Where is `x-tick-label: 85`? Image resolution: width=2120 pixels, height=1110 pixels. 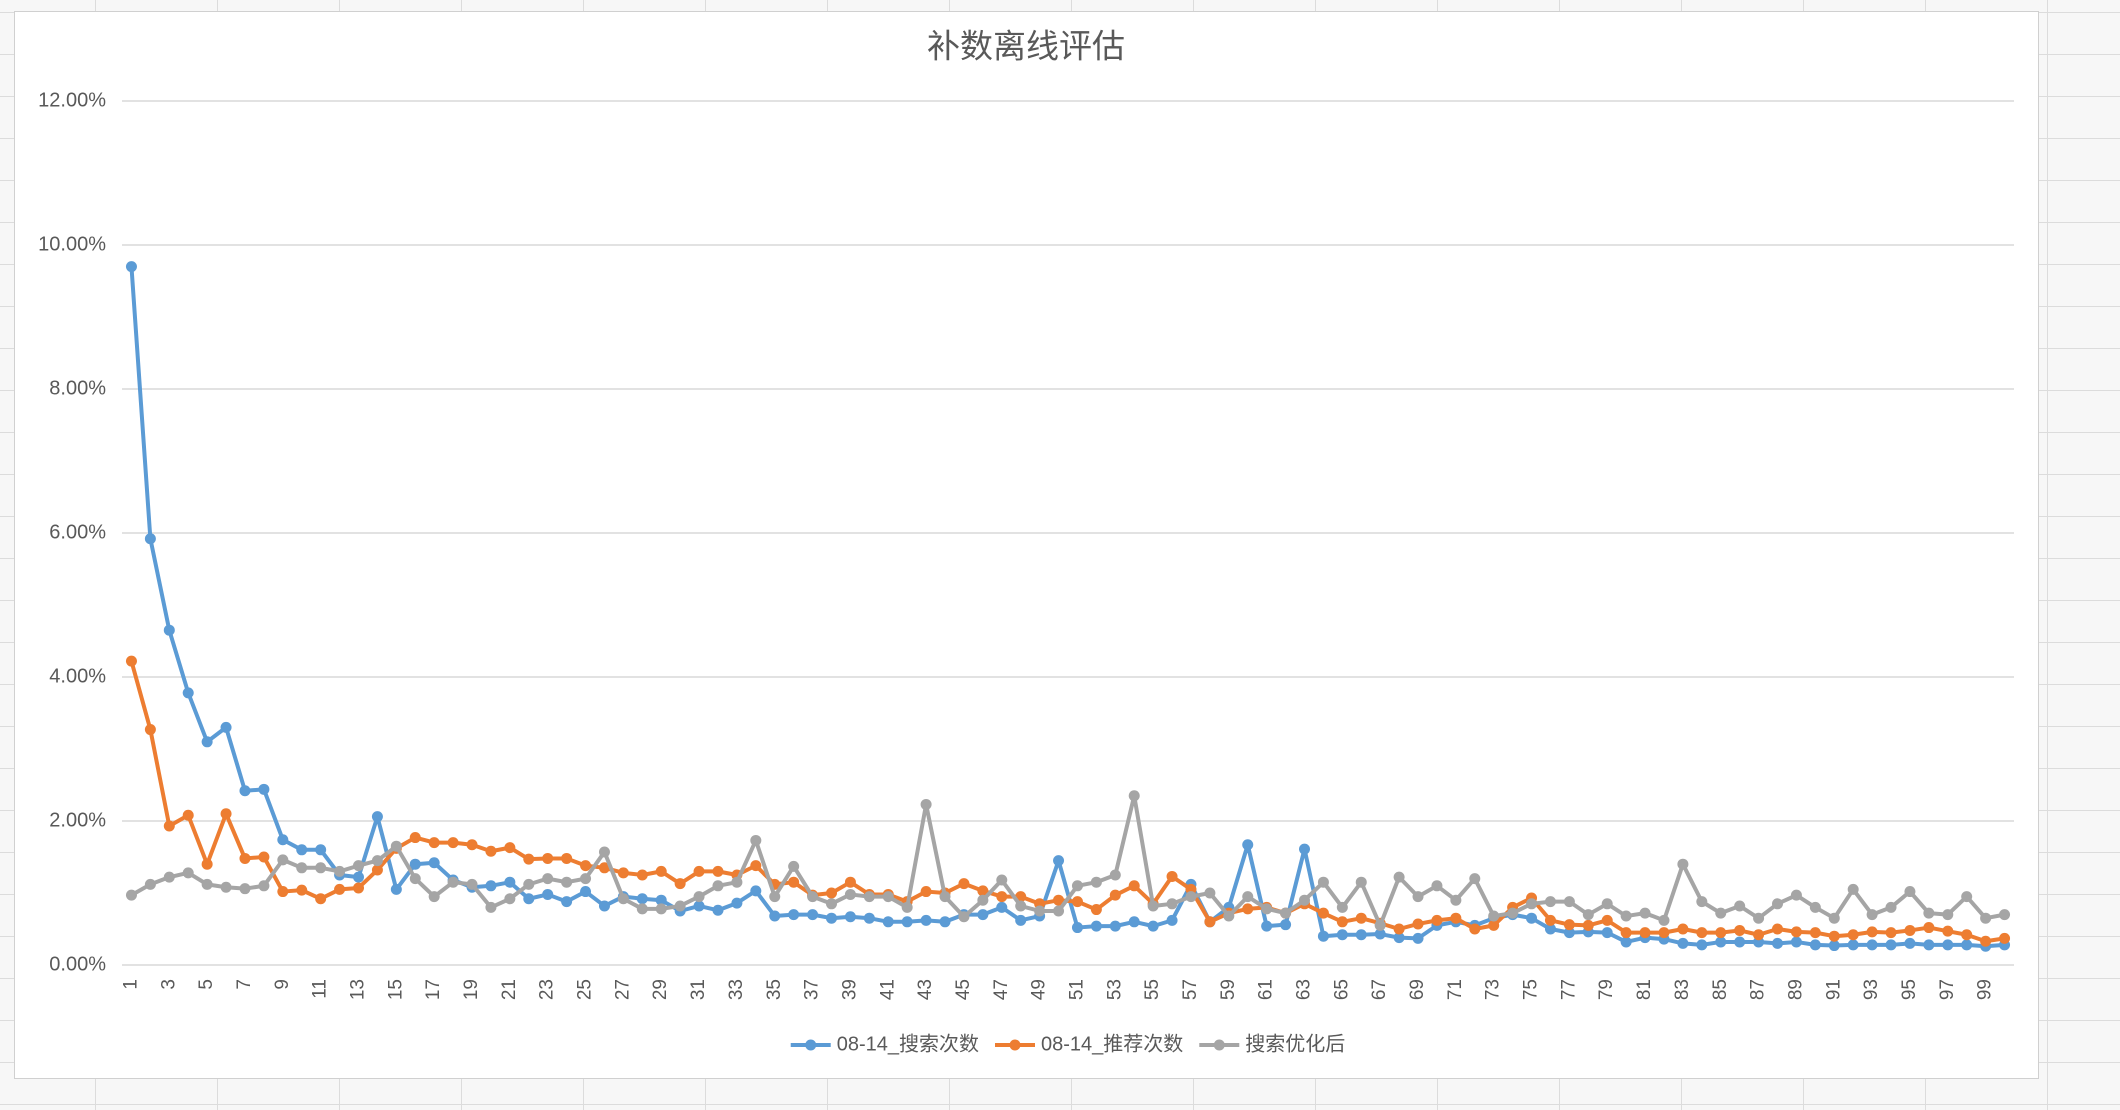
x-tick-label: 85 is located at coordinates (1720, 989).